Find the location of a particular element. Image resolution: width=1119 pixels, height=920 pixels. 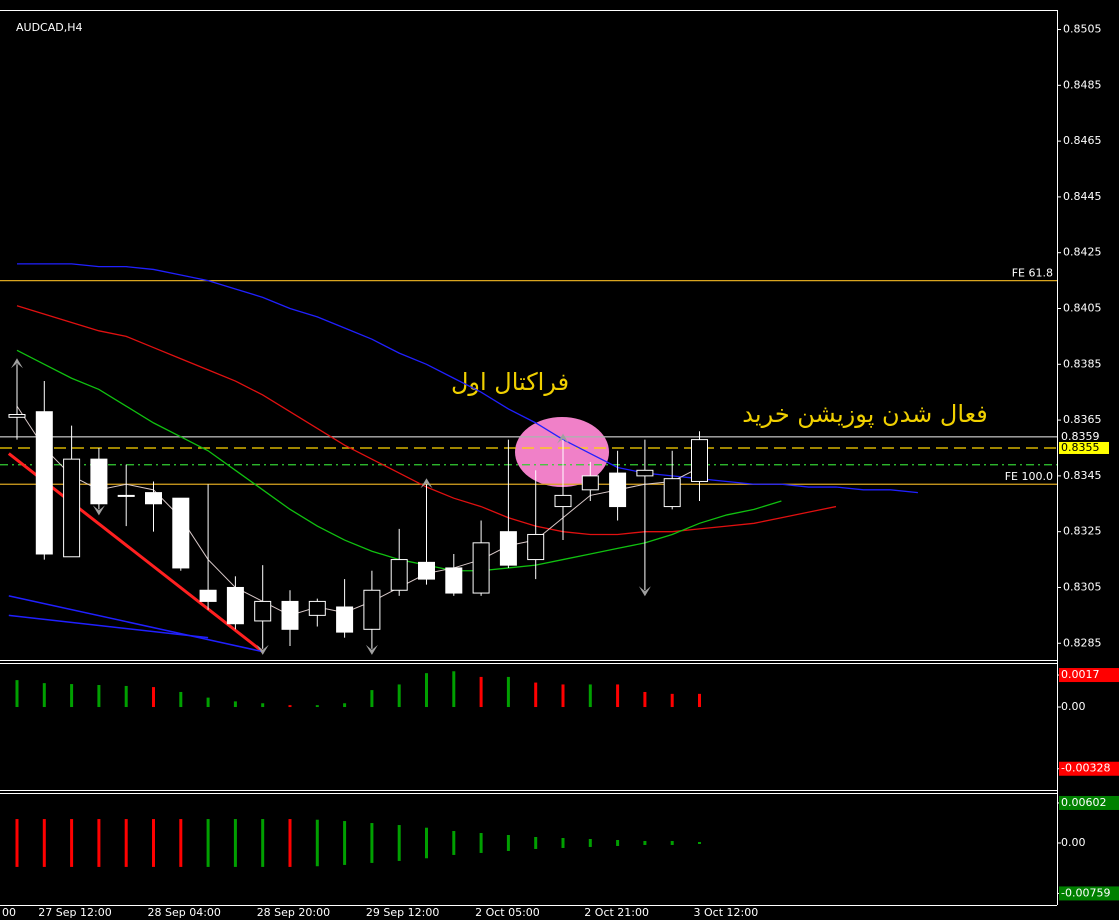

y-tick-label: 0.00 is located at coordinates (1073, 842).